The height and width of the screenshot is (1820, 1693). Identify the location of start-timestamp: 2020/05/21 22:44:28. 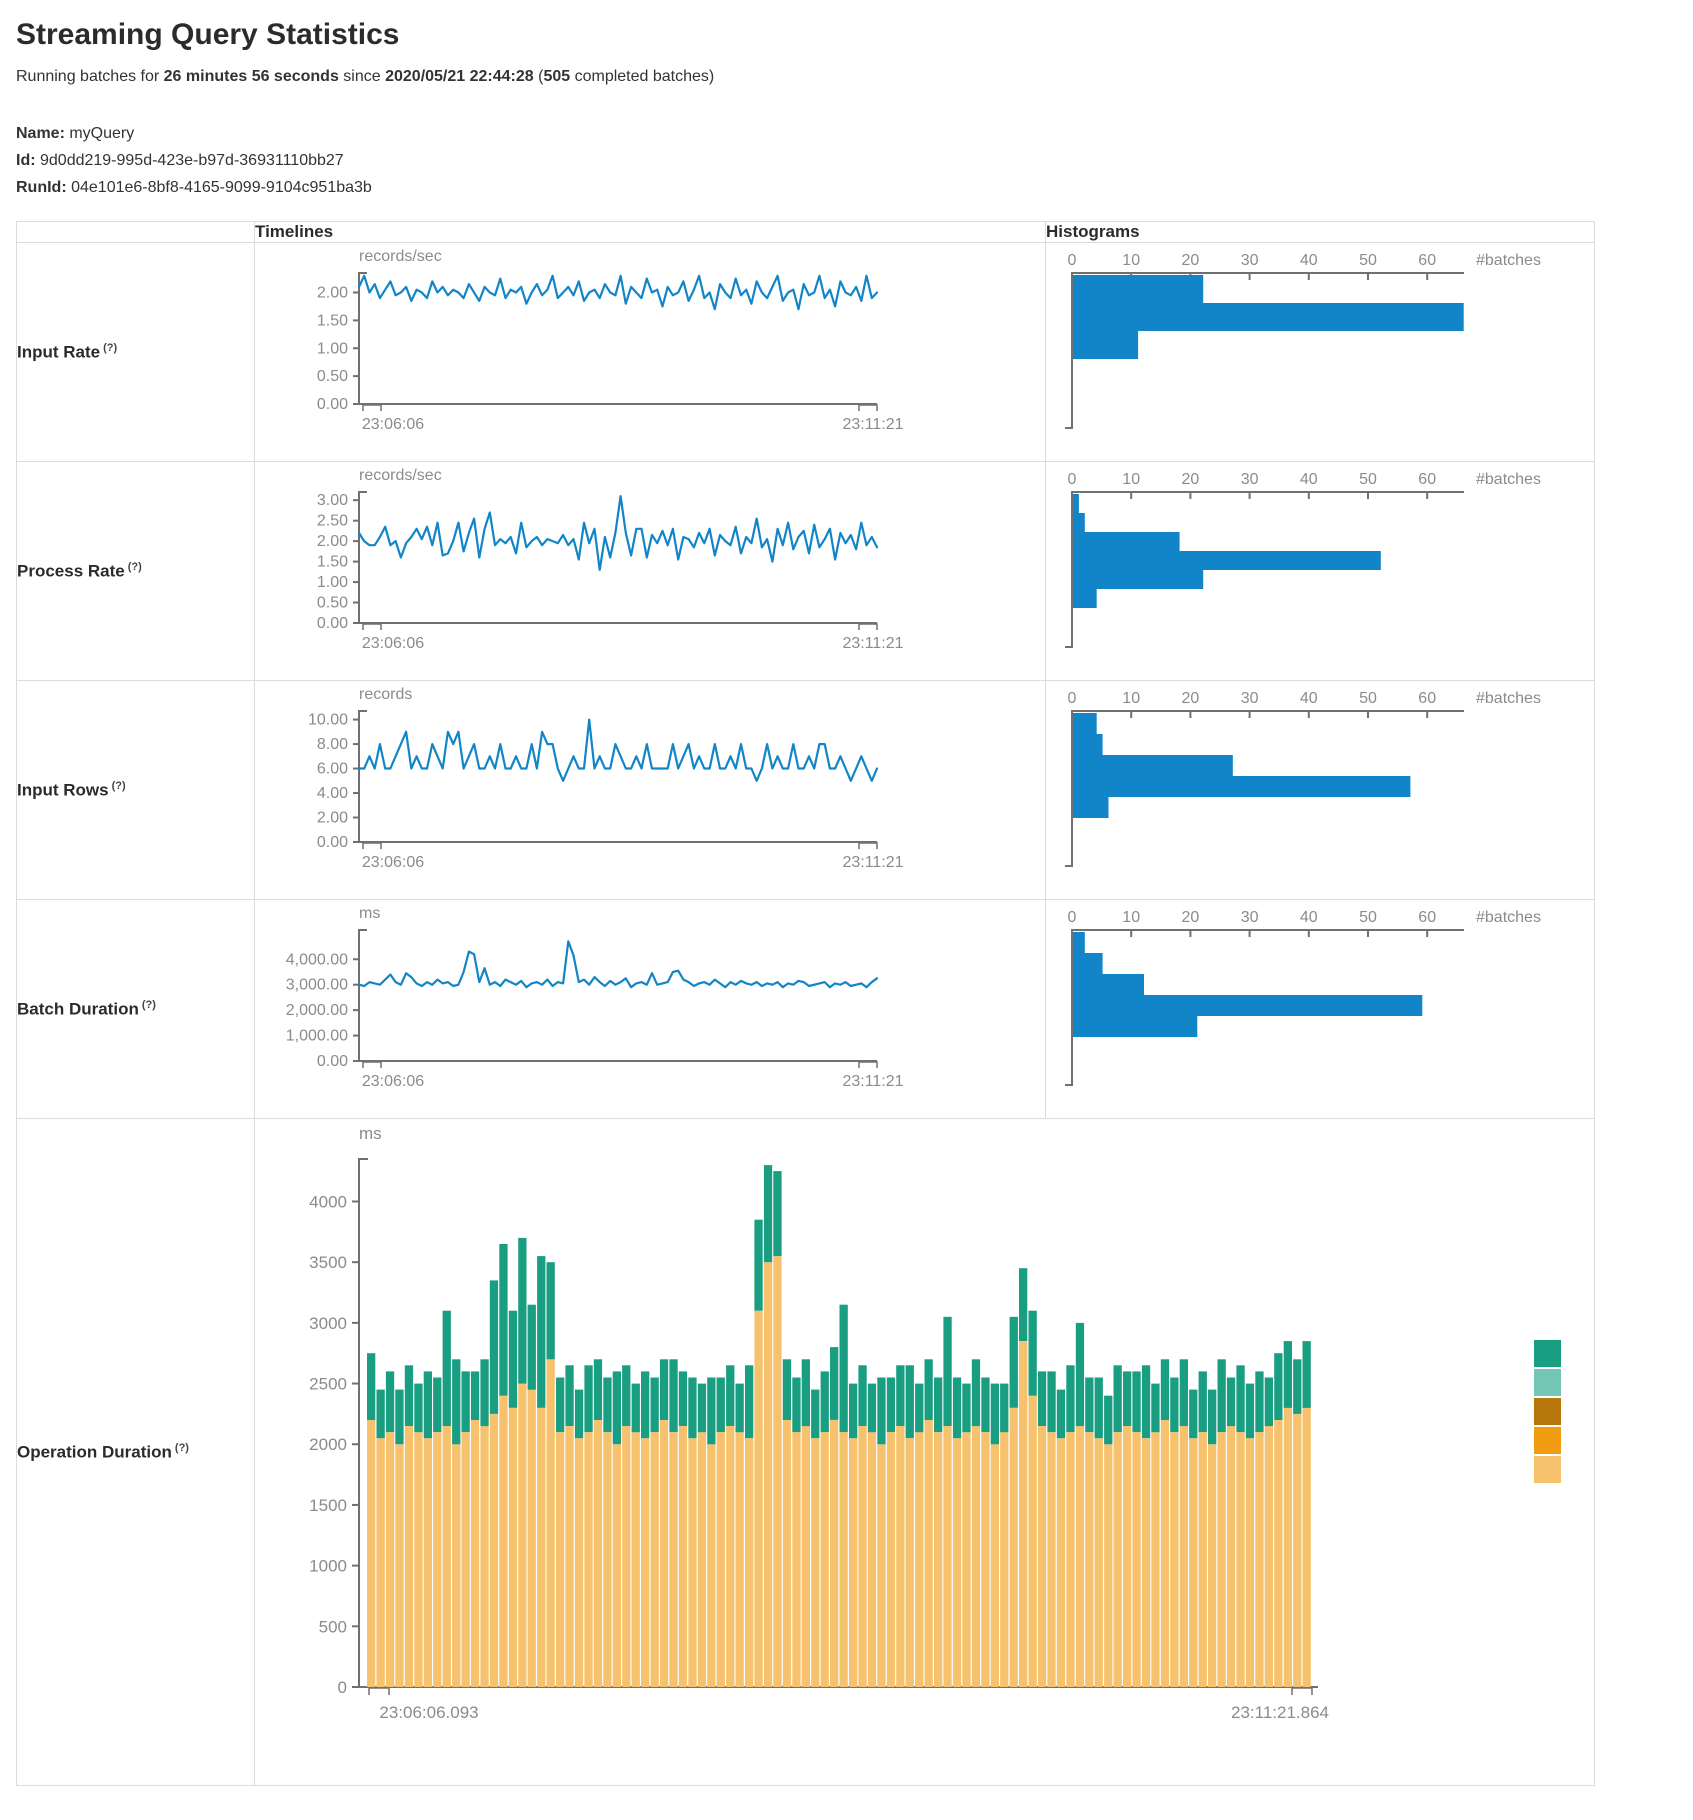
(459, 76).